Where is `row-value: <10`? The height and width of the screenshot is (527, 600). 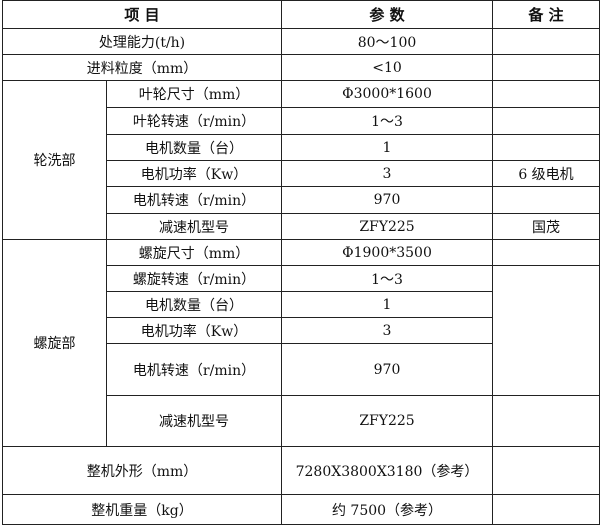 row-value: <10 is located at coordinates (387, 67).